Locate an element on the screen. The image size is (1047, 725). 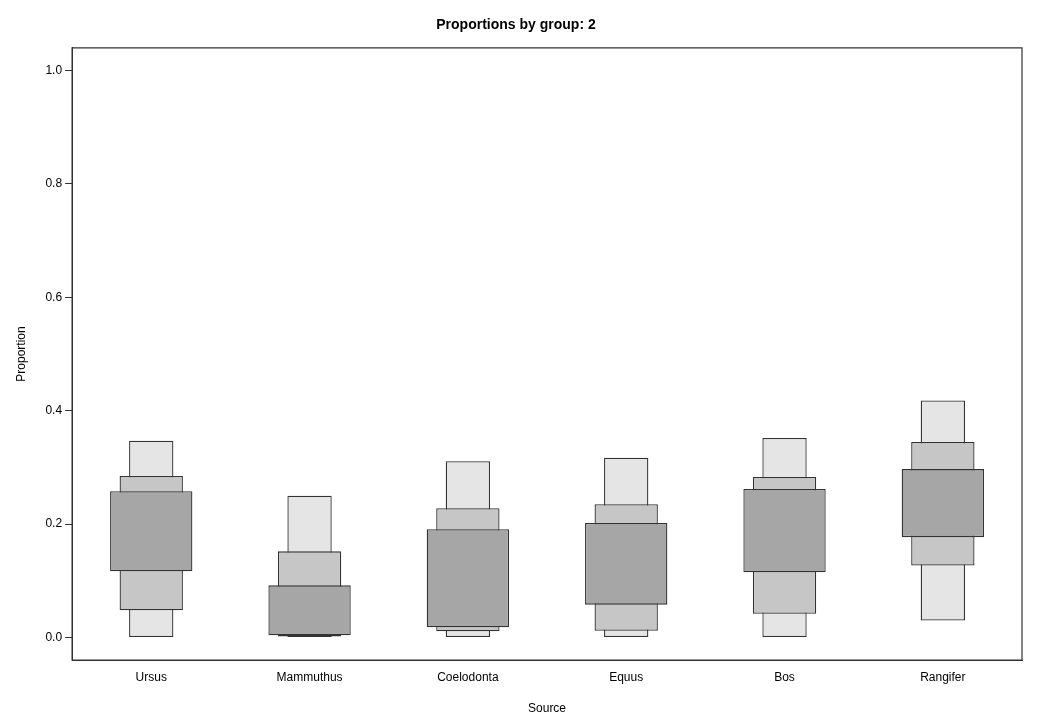
x-tick-label: Coelodonta is located at coordinates (468, 676).